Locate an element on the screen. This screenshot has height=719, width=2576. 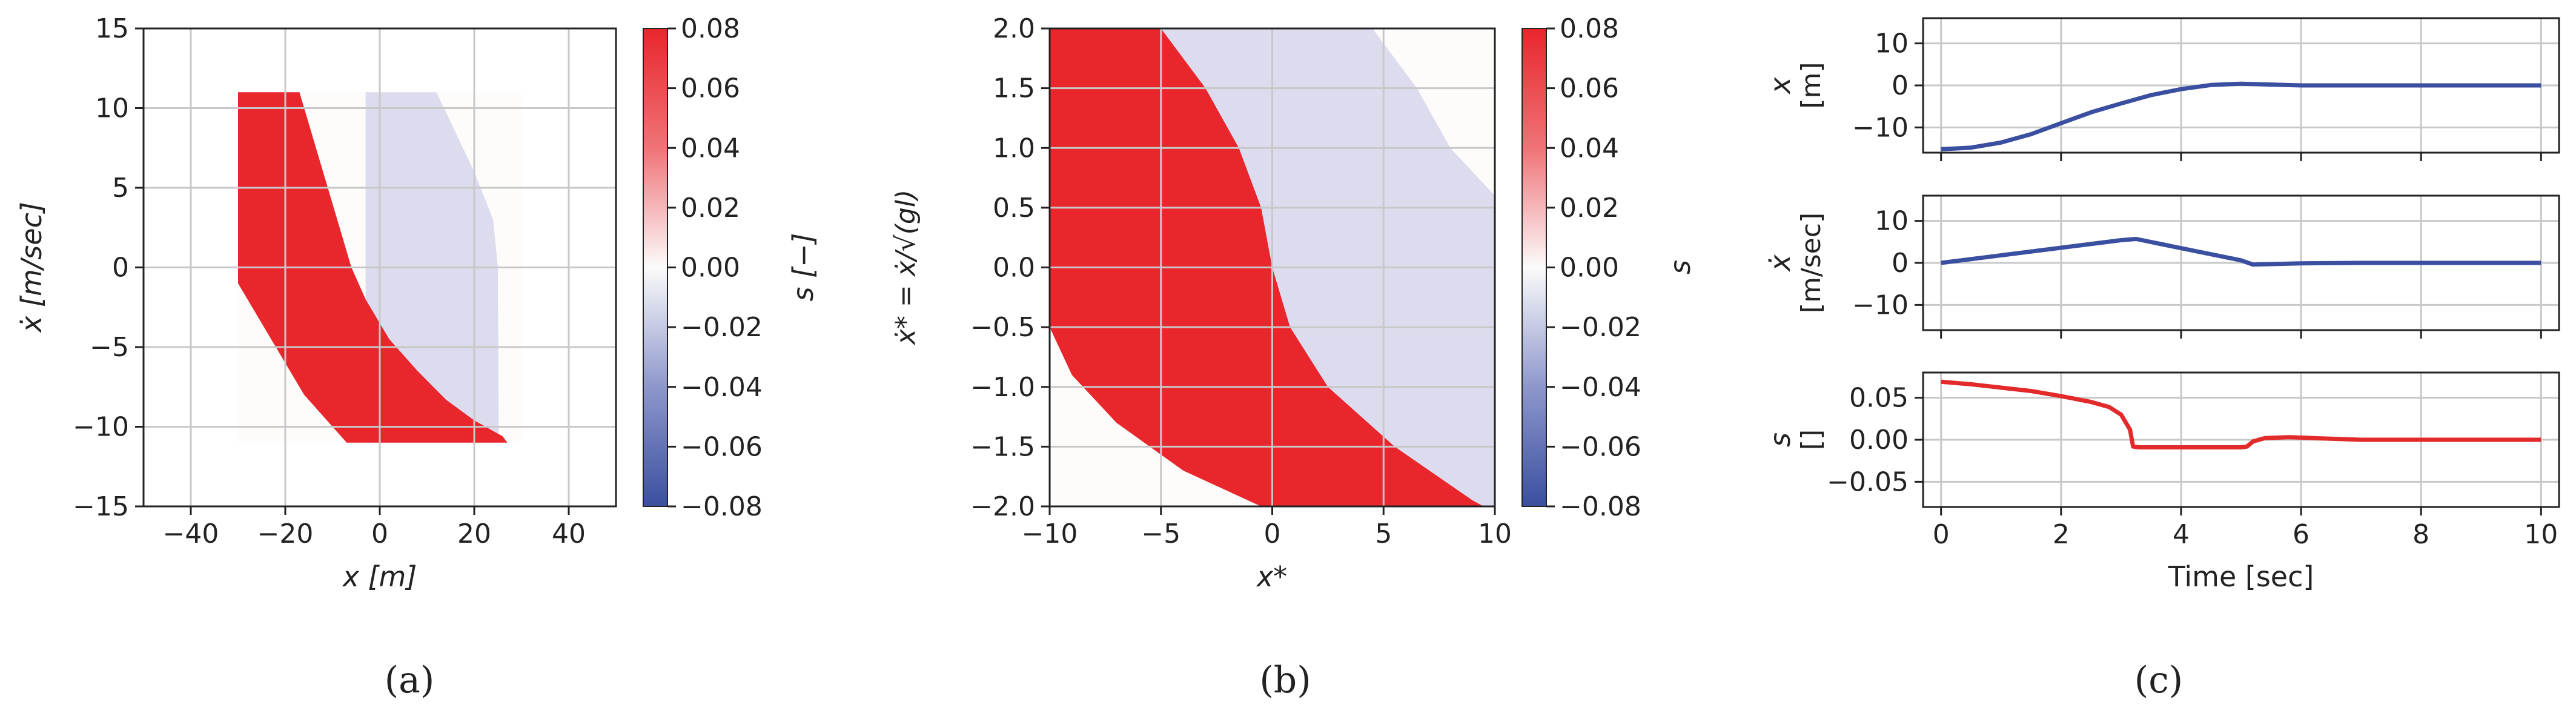
xtick-label: 40 is located at coordinates (569, 534).